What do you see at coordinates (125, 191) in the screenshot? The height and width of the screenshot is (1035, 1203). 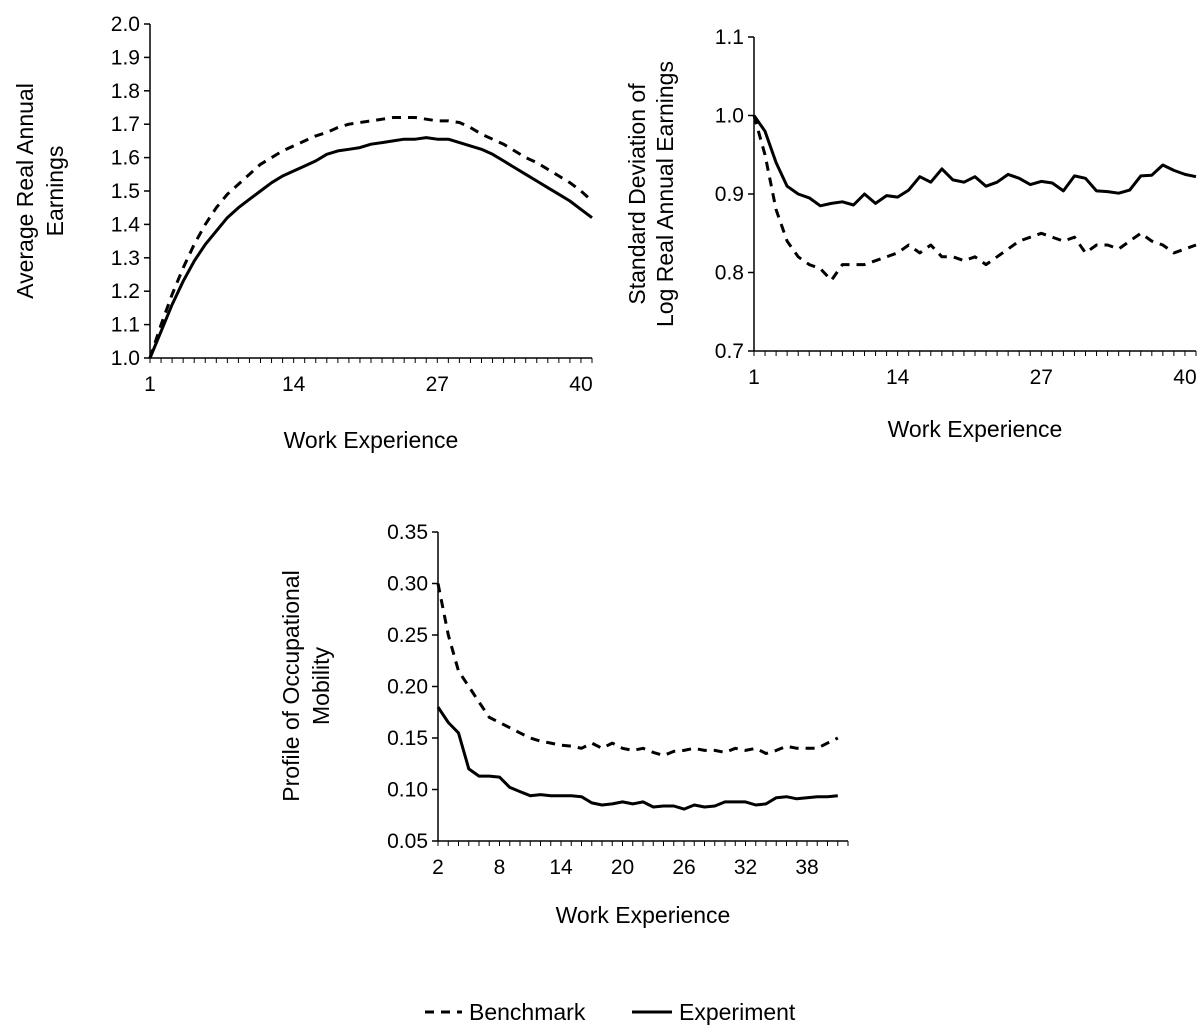 I see `y-tick-label: 1.5` at bounding box center [125, 191].